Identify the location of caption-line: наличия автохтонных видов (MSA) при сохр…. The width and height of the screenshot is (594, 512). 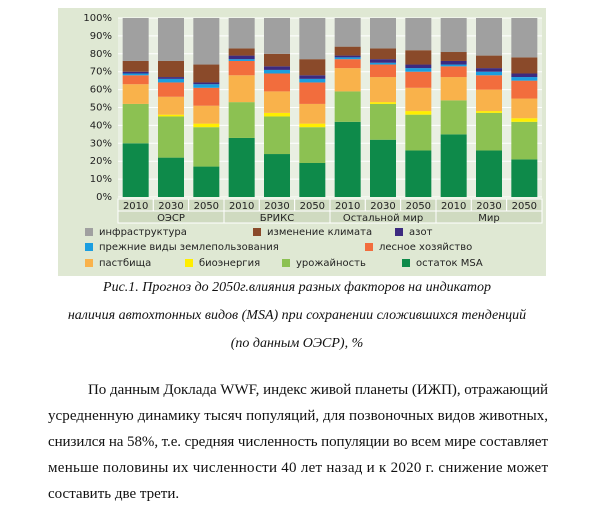
(297, 315).